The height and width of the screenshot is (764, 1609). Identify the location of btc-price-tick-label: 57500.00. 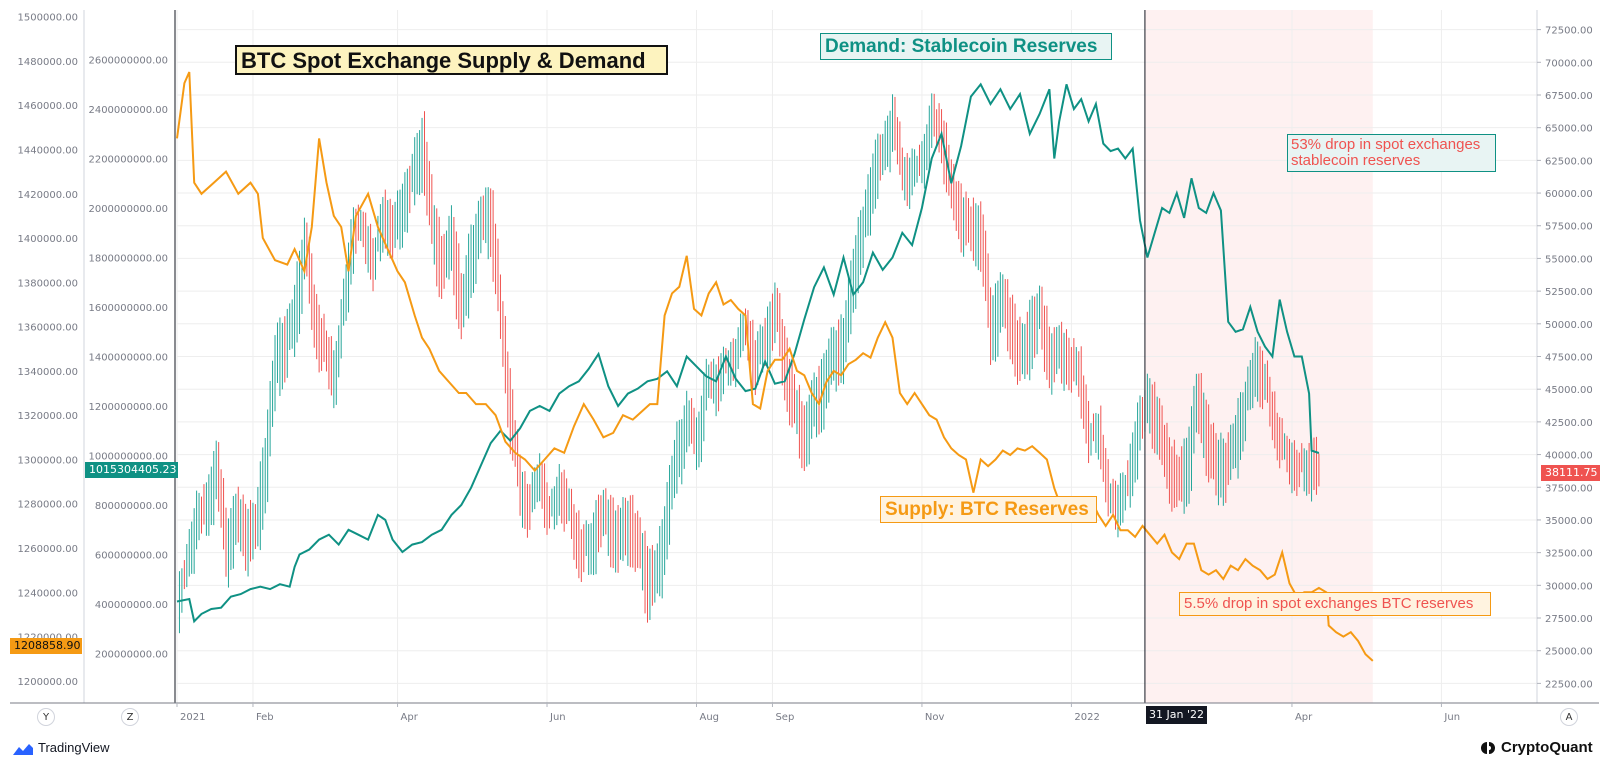
(1569, 227).